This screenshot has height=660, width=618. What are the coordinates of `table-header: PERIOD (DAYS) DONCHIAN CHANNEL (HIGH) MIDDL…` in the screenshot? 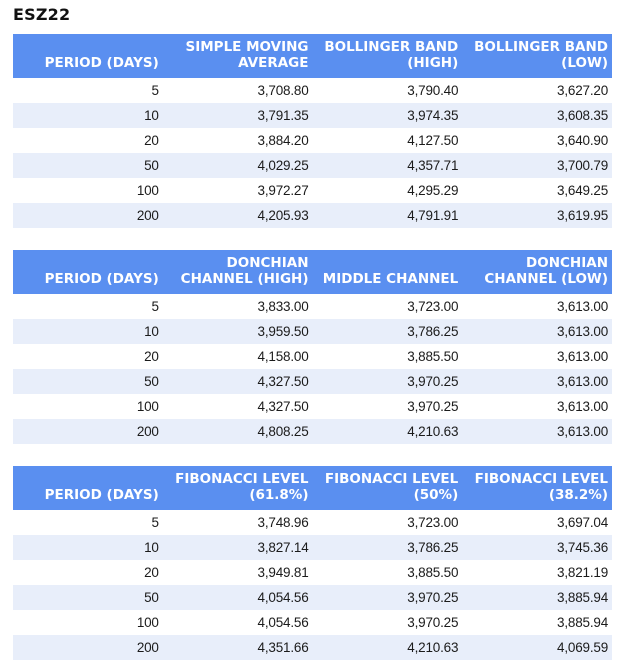 It's located at (312, 271).